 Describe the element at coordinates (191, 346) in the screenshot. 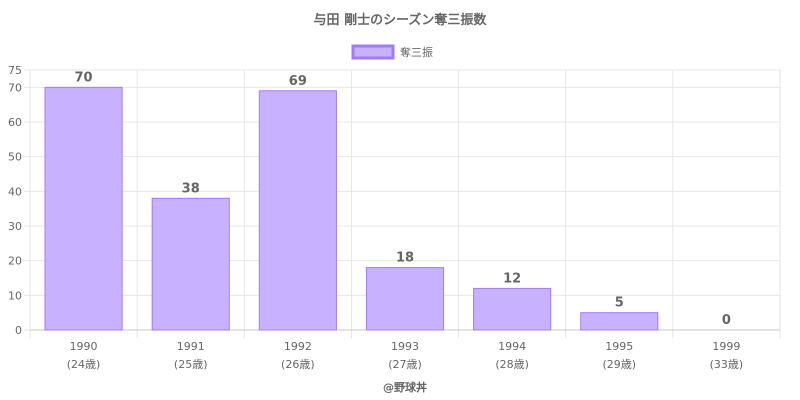

I see `x-tick-label: 1991` at that location.